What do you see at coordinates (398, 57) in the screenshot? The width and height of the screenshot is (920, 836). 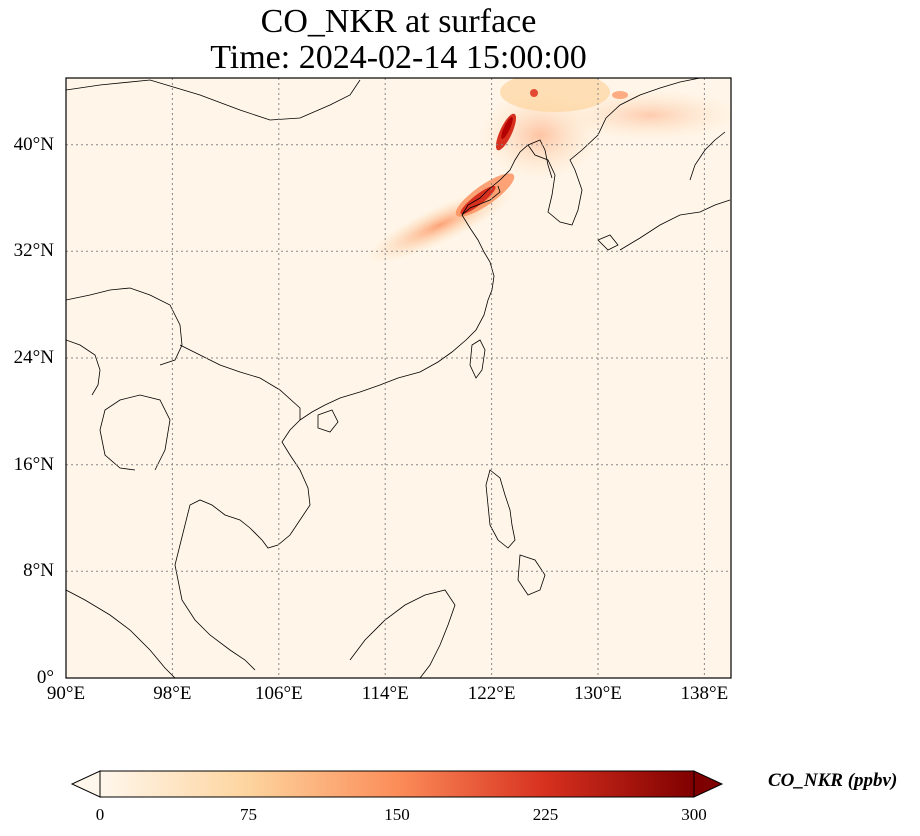 I see `map-subtitle: Time: 2024-02-14 15:00:00` at bounding box center [398, 57].